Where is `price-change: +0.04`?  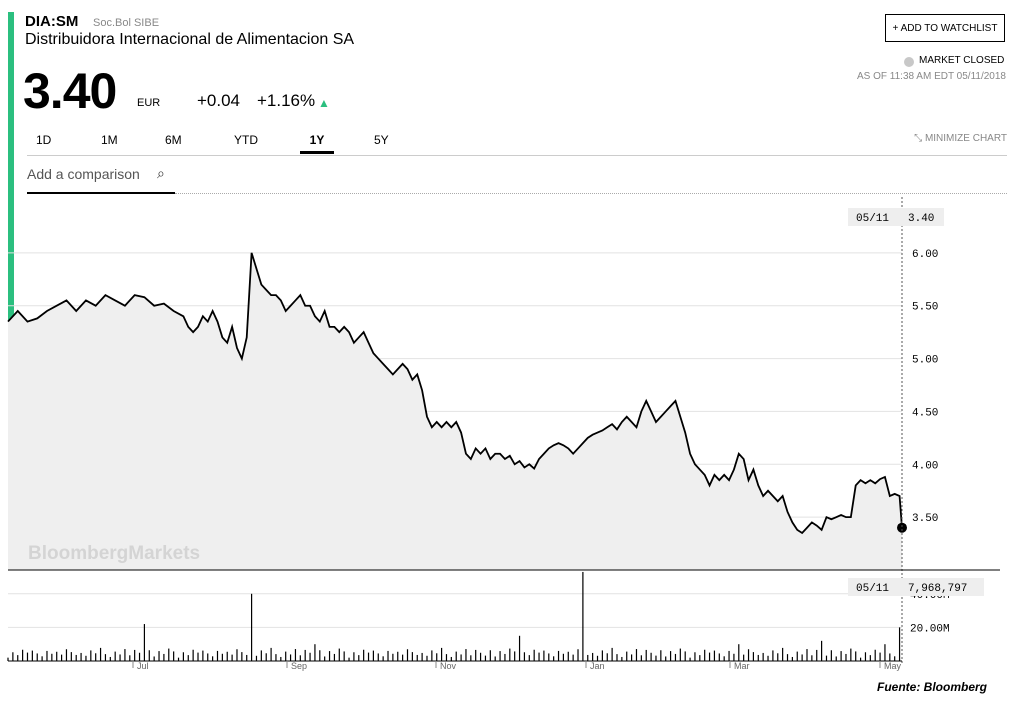 price-change: +0.04 is located at coordinates (219, 100).